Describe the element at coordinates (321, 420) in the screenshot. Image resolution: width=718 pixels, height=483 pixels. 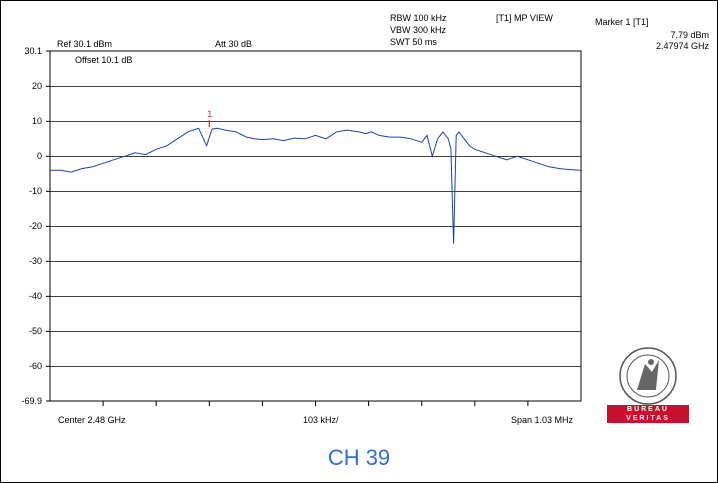
I see `frequency-per-division: 103 kHz/` at that location.